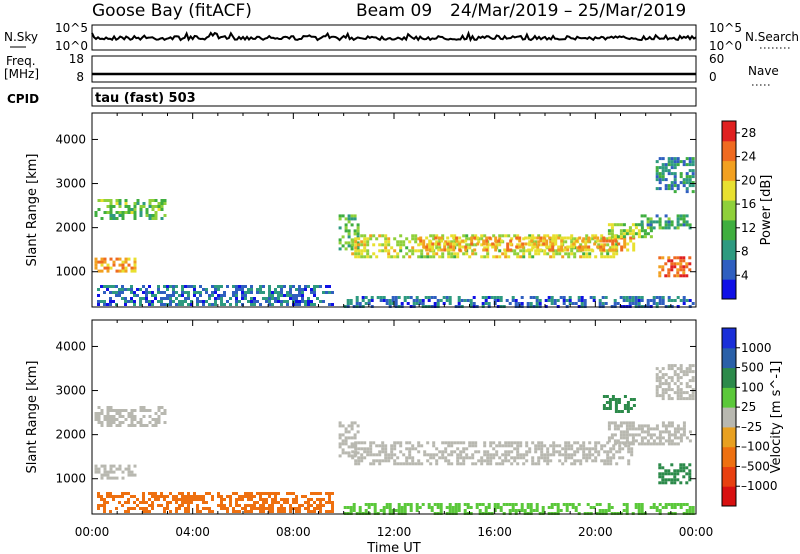 The width and height of the screenshot is (800, 554). What do you see at coordinates (763, 71) in the screenshot?
I see `nave-label: Nave` at bounding box center [763, 71].